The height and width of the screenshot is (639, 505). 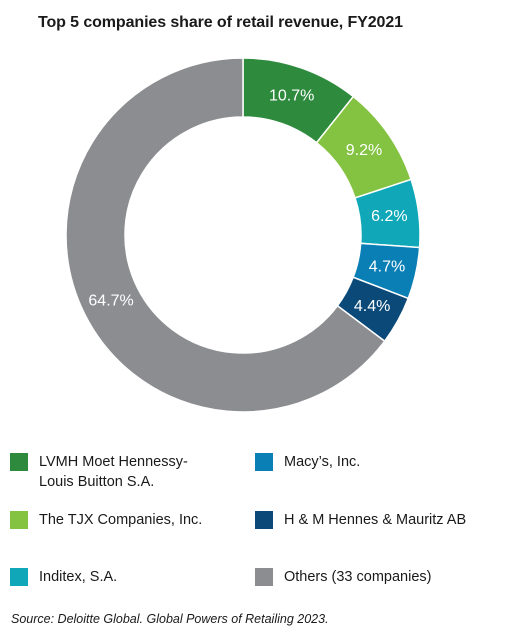 I want to click on legend-item-tjx: The TJX Companies, Inc., so click(x=106, y=520).